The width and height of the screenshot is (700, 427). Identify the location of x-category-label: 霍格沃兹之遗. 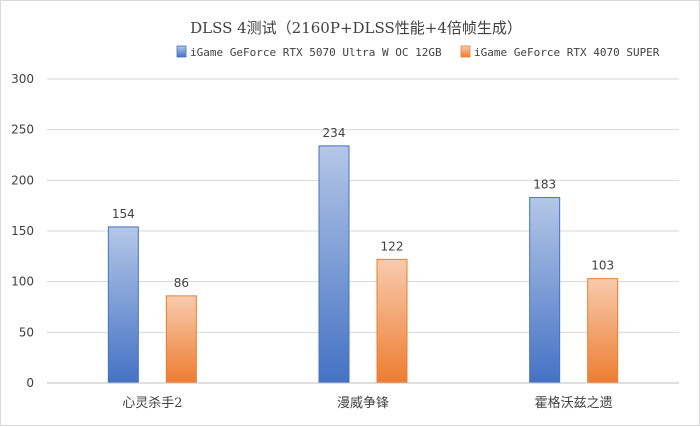
(574, 403).